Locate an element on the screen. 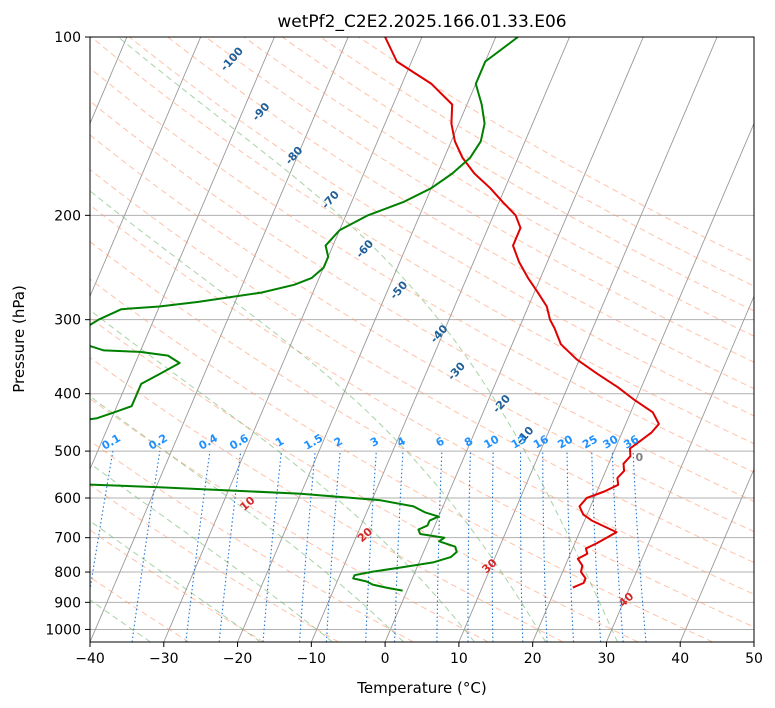  chart-title: wetPf2_C2E2.2025.166.01.33.E06 is located at coordinates (421, 22).